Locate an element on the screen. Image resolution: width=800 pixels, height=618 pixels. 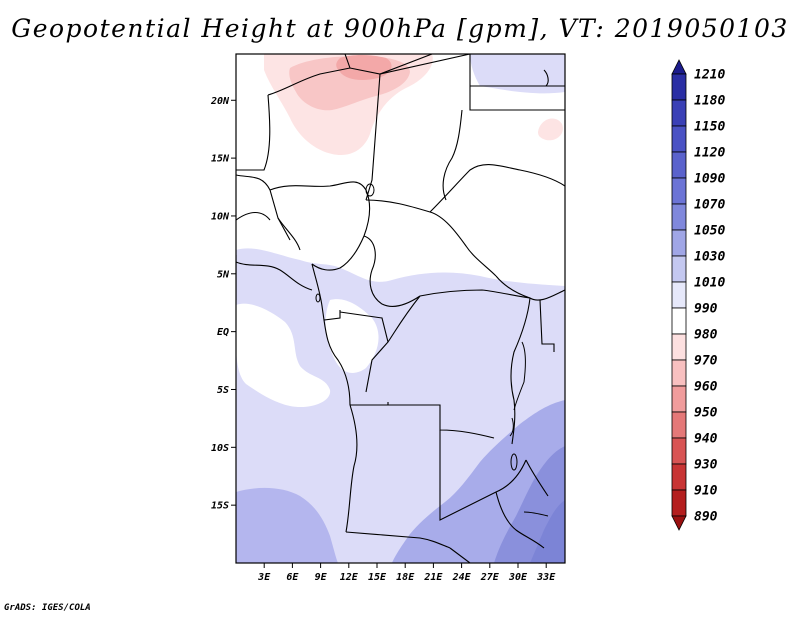
lat-tick-label: 15N is located at coordinates (220, 159).